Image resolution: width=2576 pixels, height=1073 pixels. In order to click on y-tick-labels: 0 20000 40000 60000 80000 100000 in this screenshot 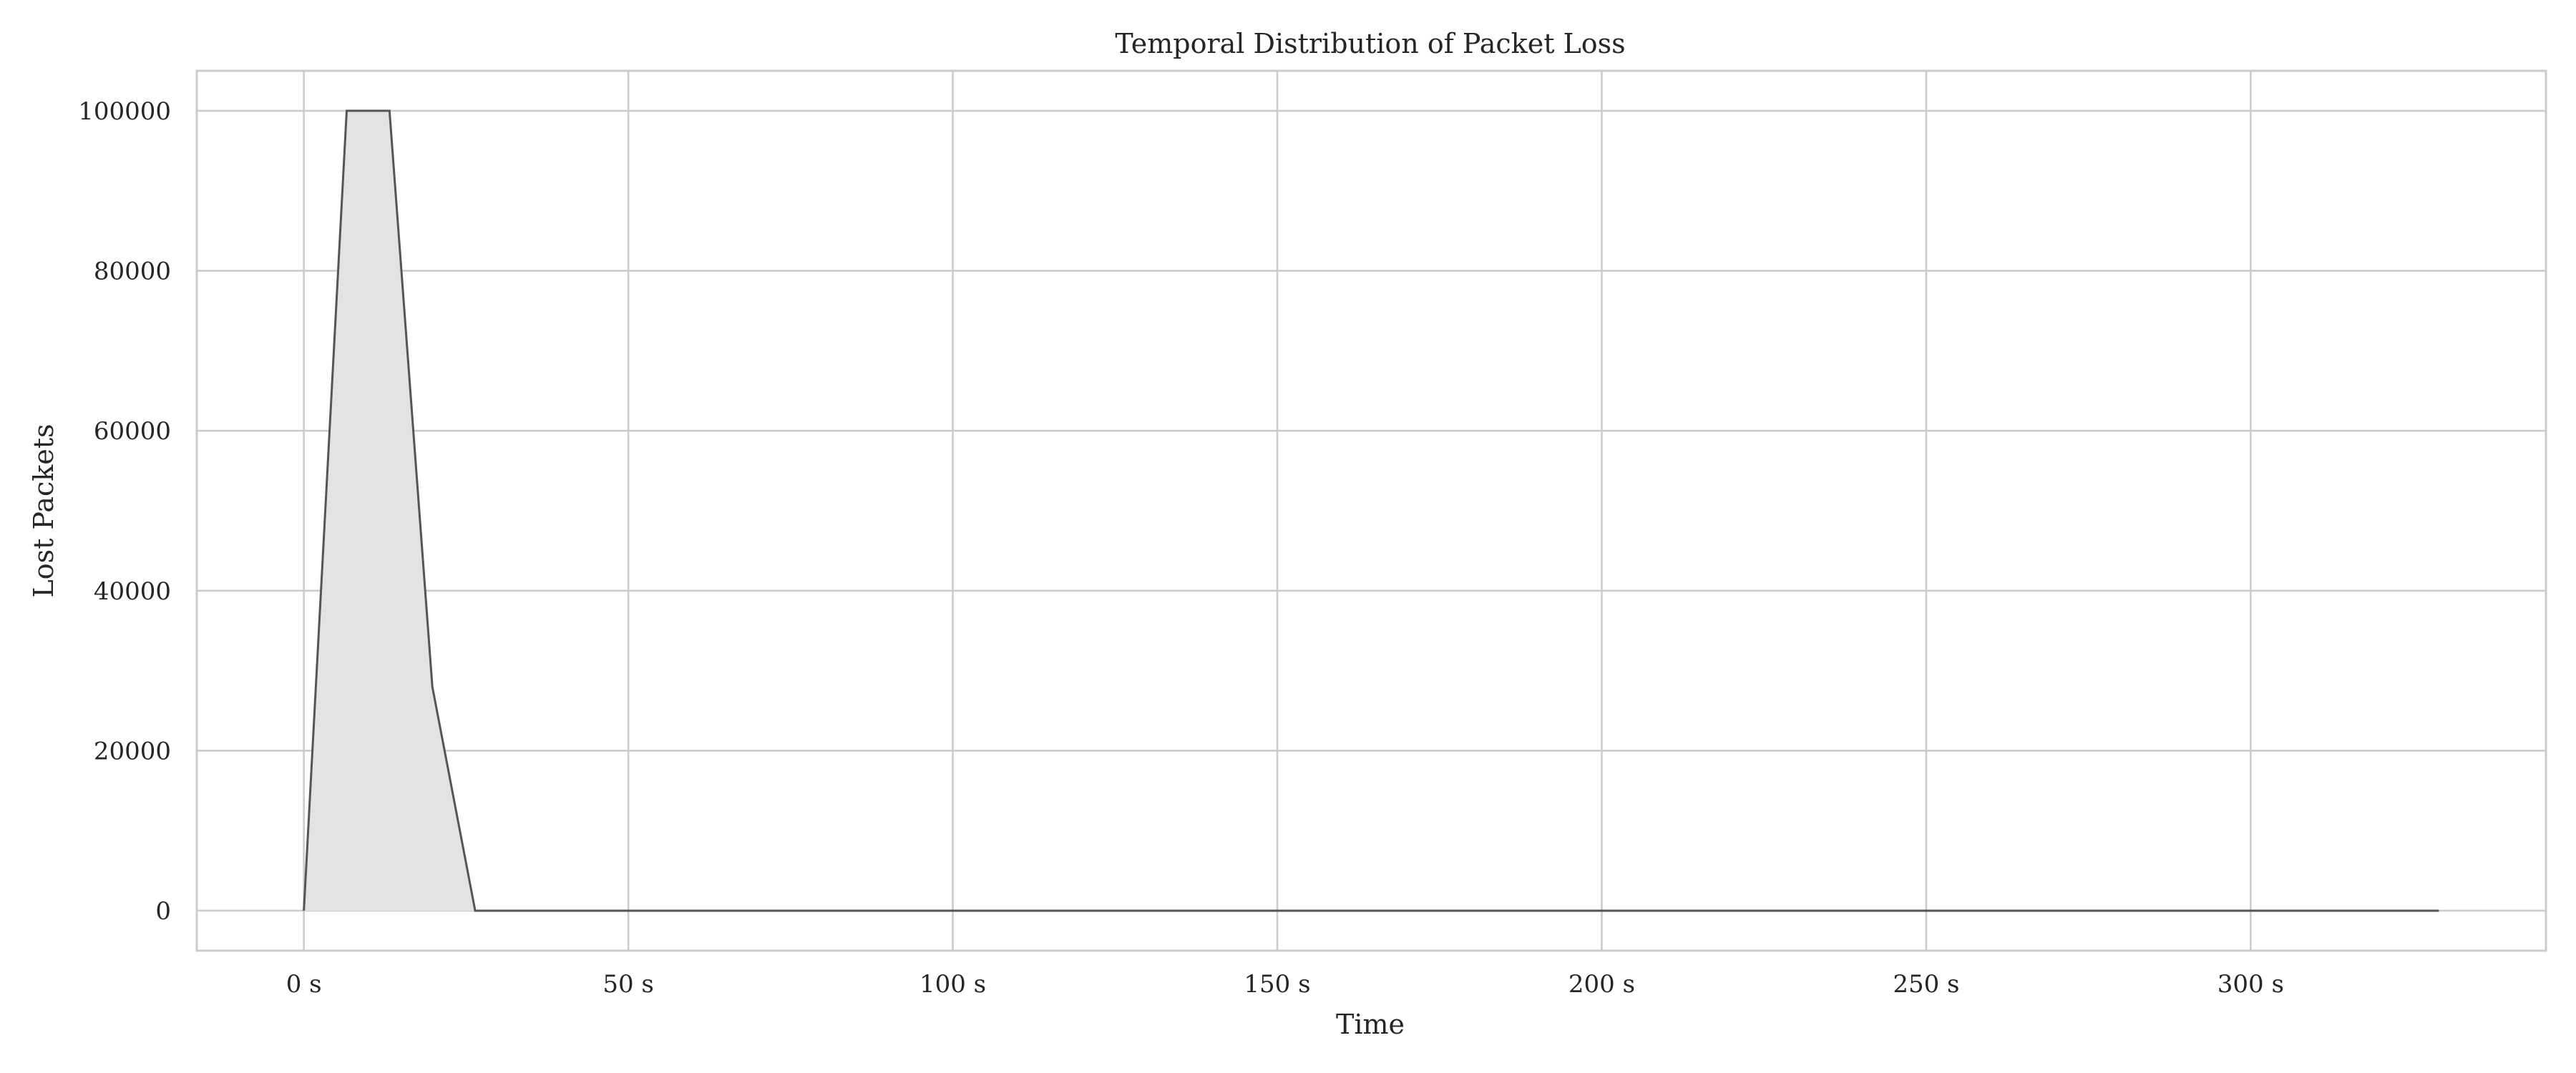, I will do `click(124, 511)`.